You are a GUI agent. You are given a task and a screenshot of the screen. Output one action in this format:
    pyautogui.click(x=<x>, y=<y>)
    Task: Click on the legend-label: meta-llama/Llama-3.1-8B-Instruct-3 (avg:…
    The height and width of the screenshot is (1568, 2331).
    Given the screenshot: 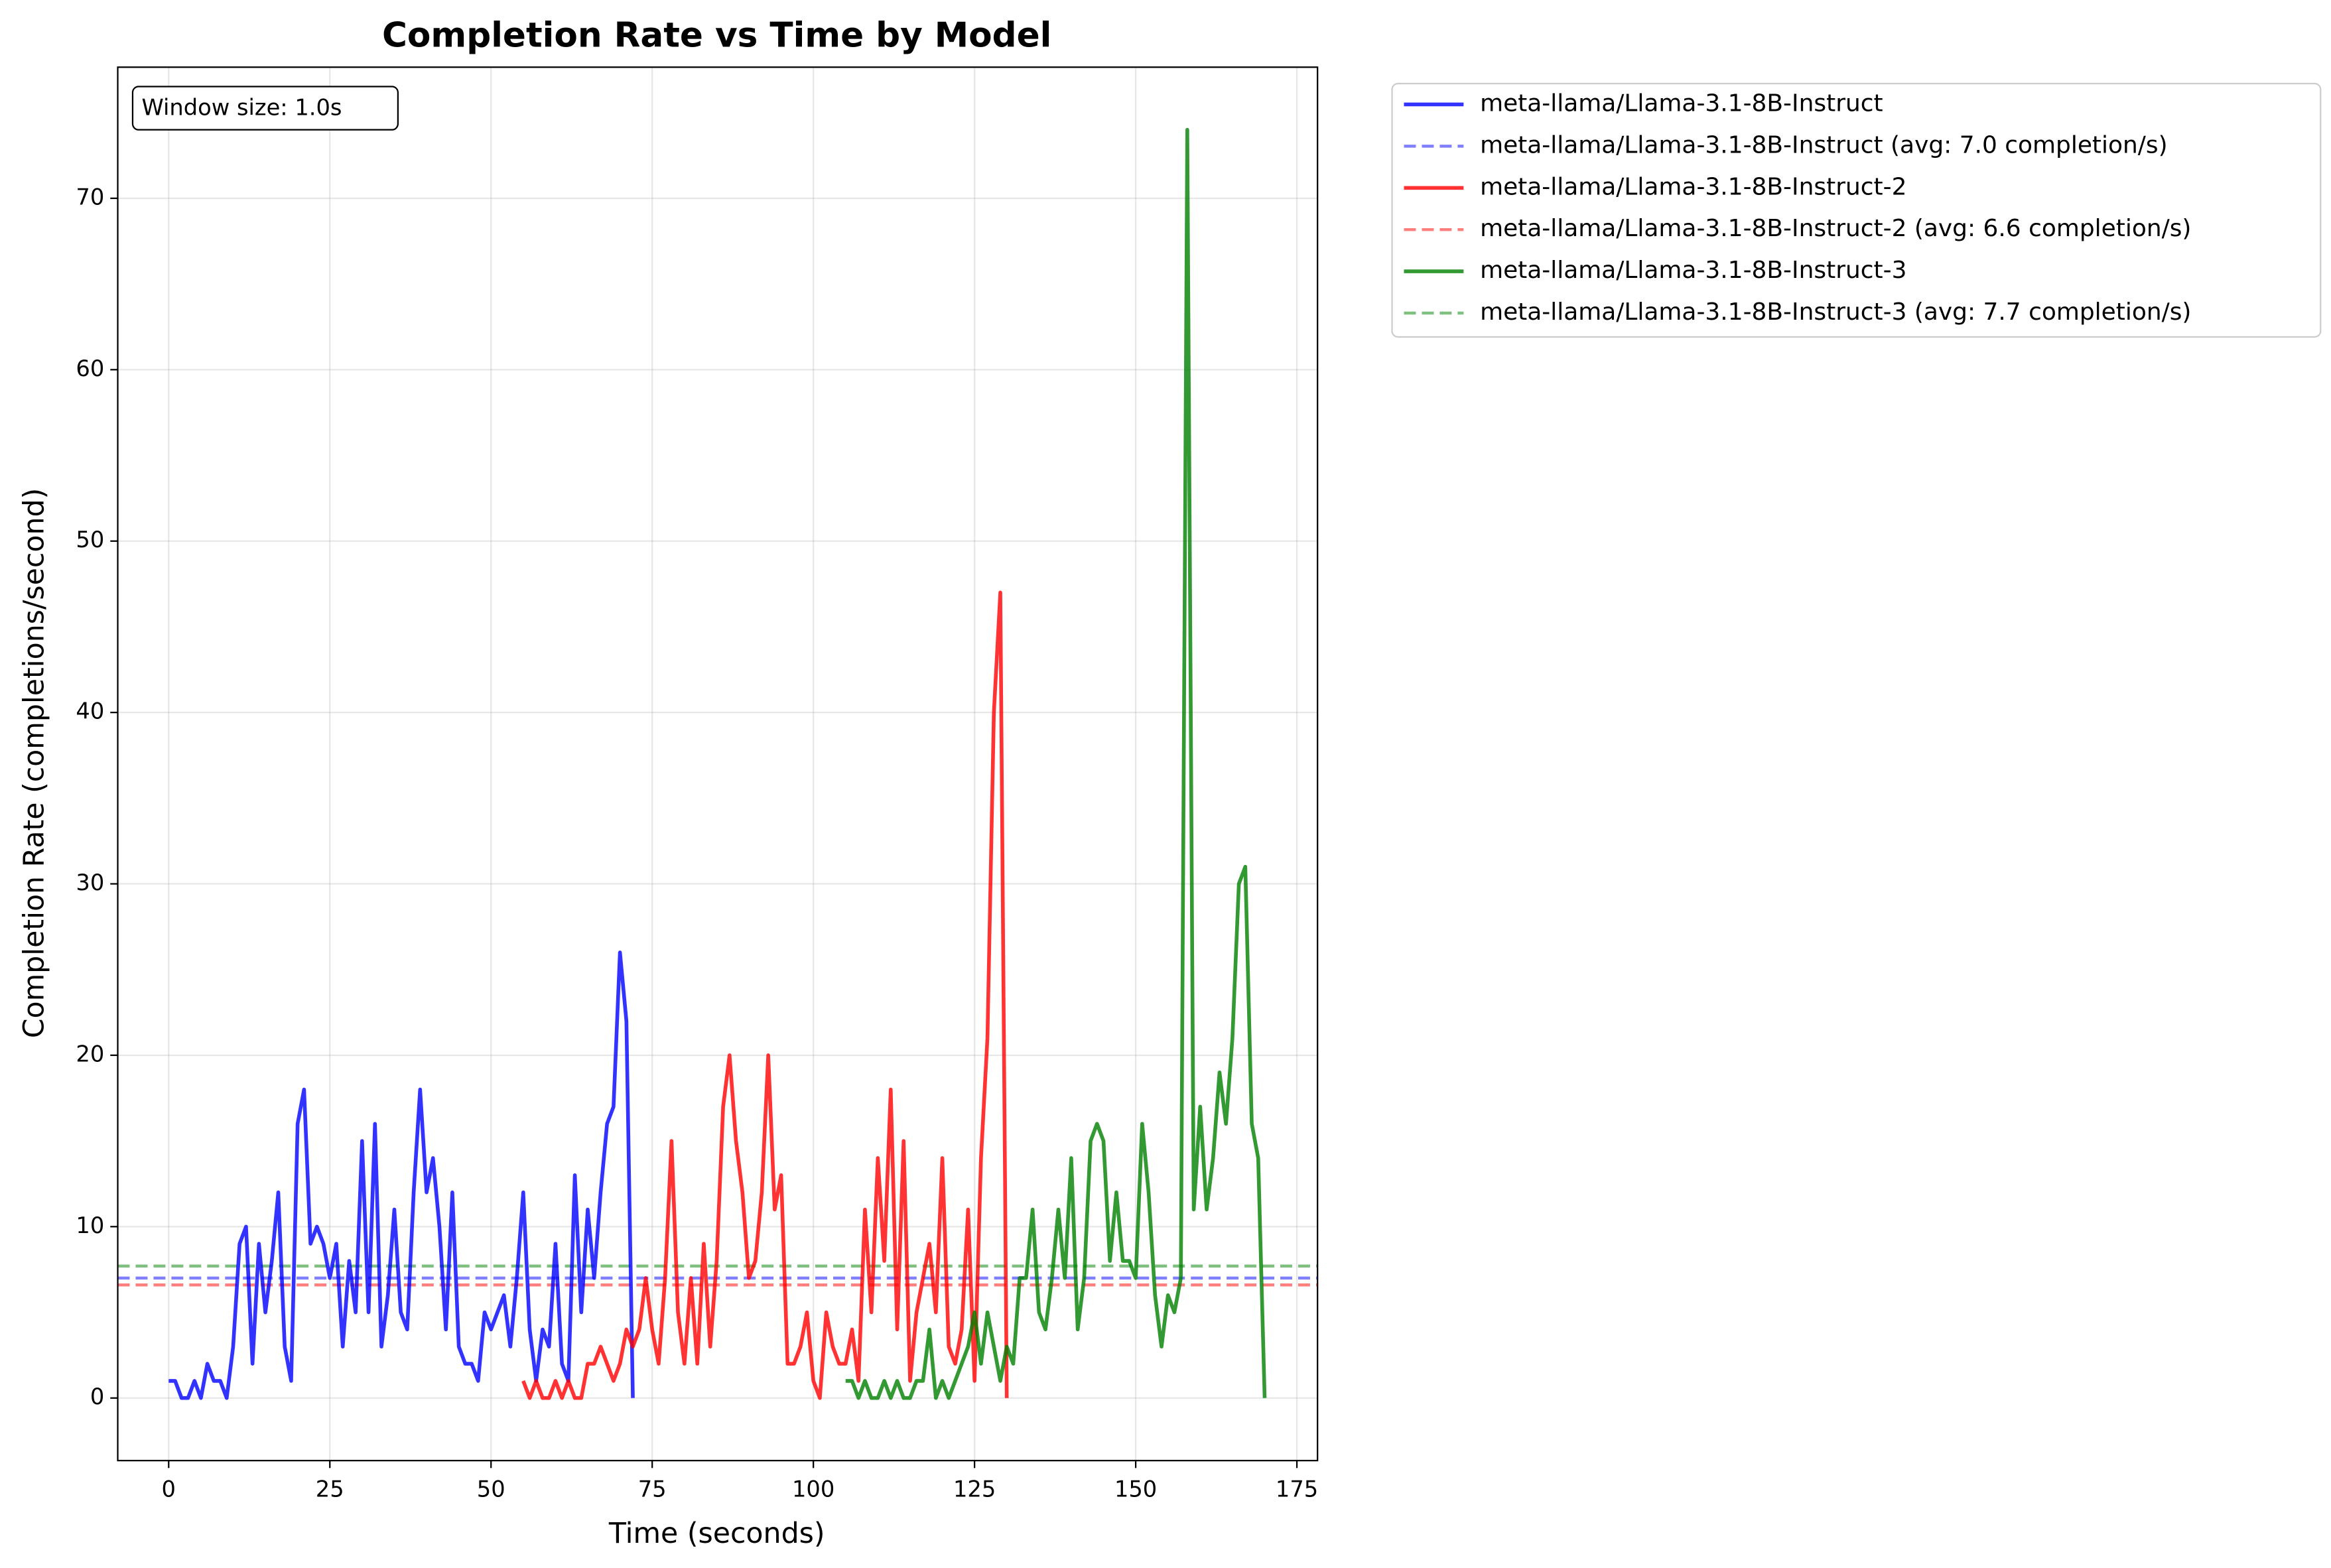 What is the action you would take?
    pyautogui.click(x=1835, y=312)
    